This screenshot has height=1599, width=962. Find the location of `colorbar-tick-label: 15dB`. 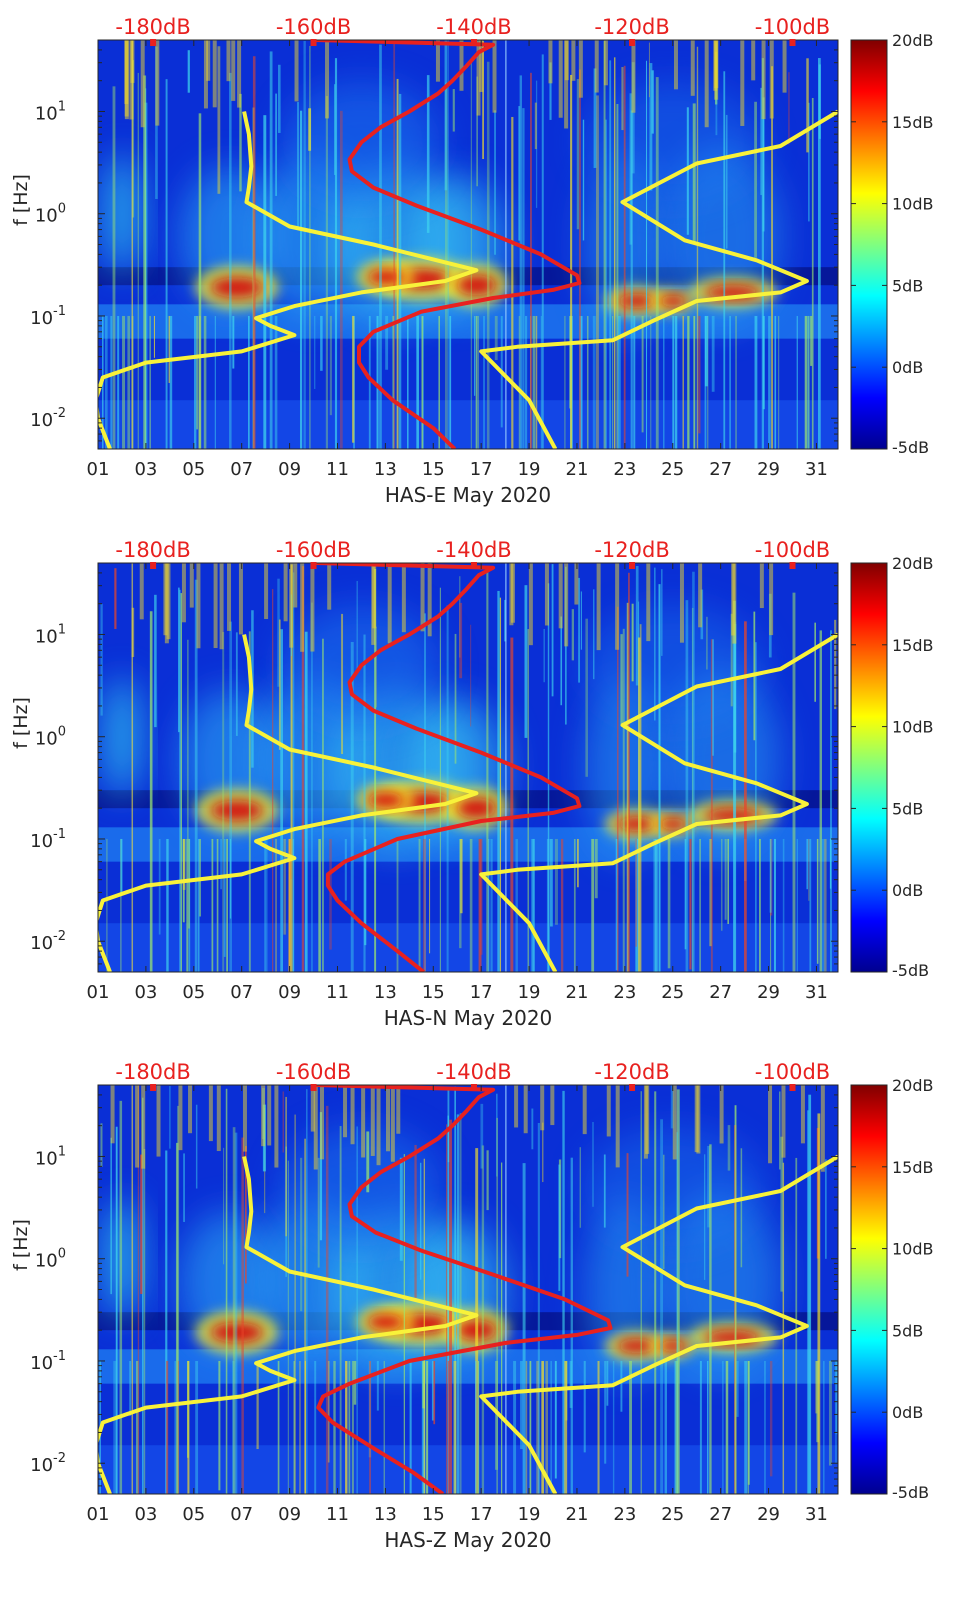

colorbar-tick-label: 15dB is located at coordinates (913, 645).